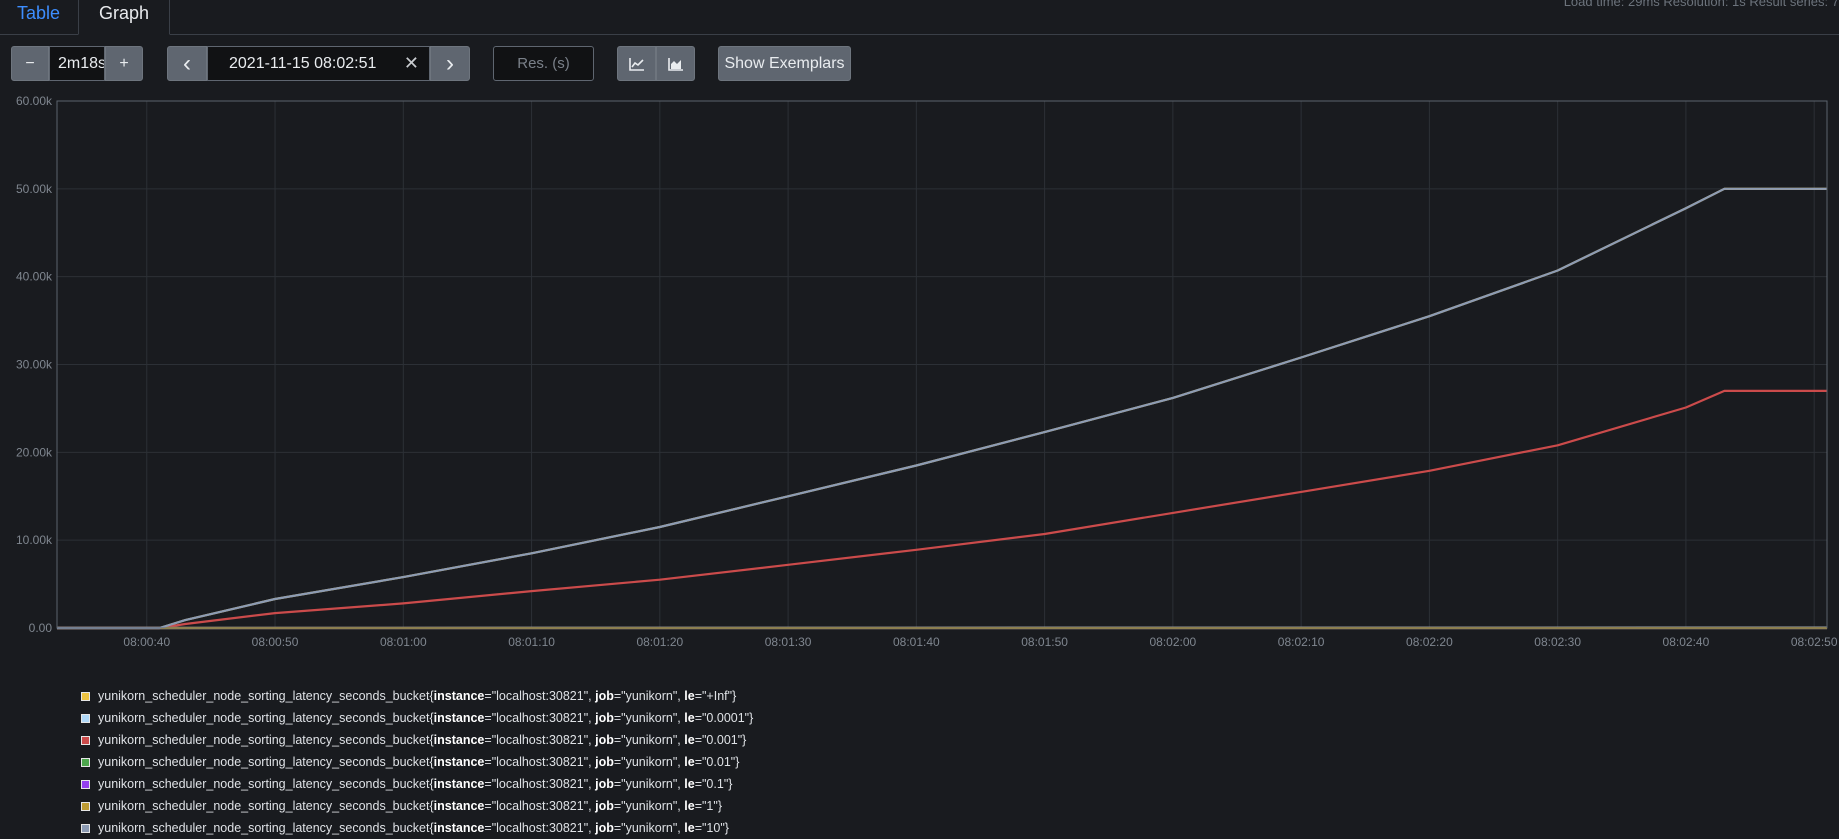  I want to click on plus-icon: +, so click(123, 64).